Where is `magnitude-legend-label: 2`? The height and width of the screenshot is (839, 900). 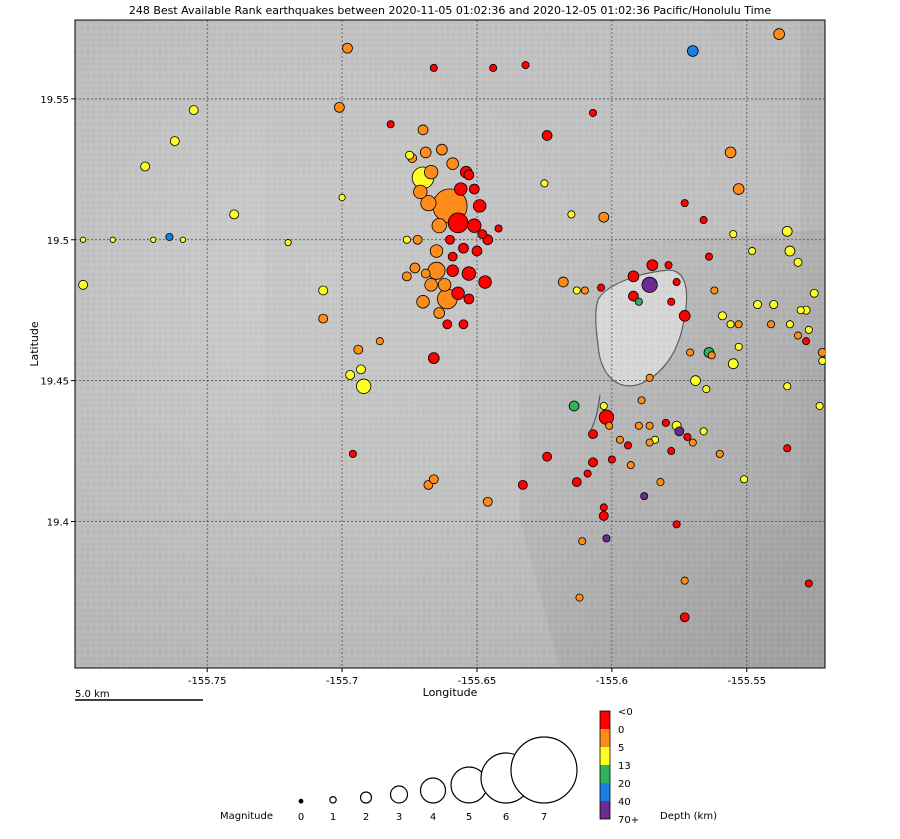
magnitude-legend-label: 2 is located at coordinates (366, 817).